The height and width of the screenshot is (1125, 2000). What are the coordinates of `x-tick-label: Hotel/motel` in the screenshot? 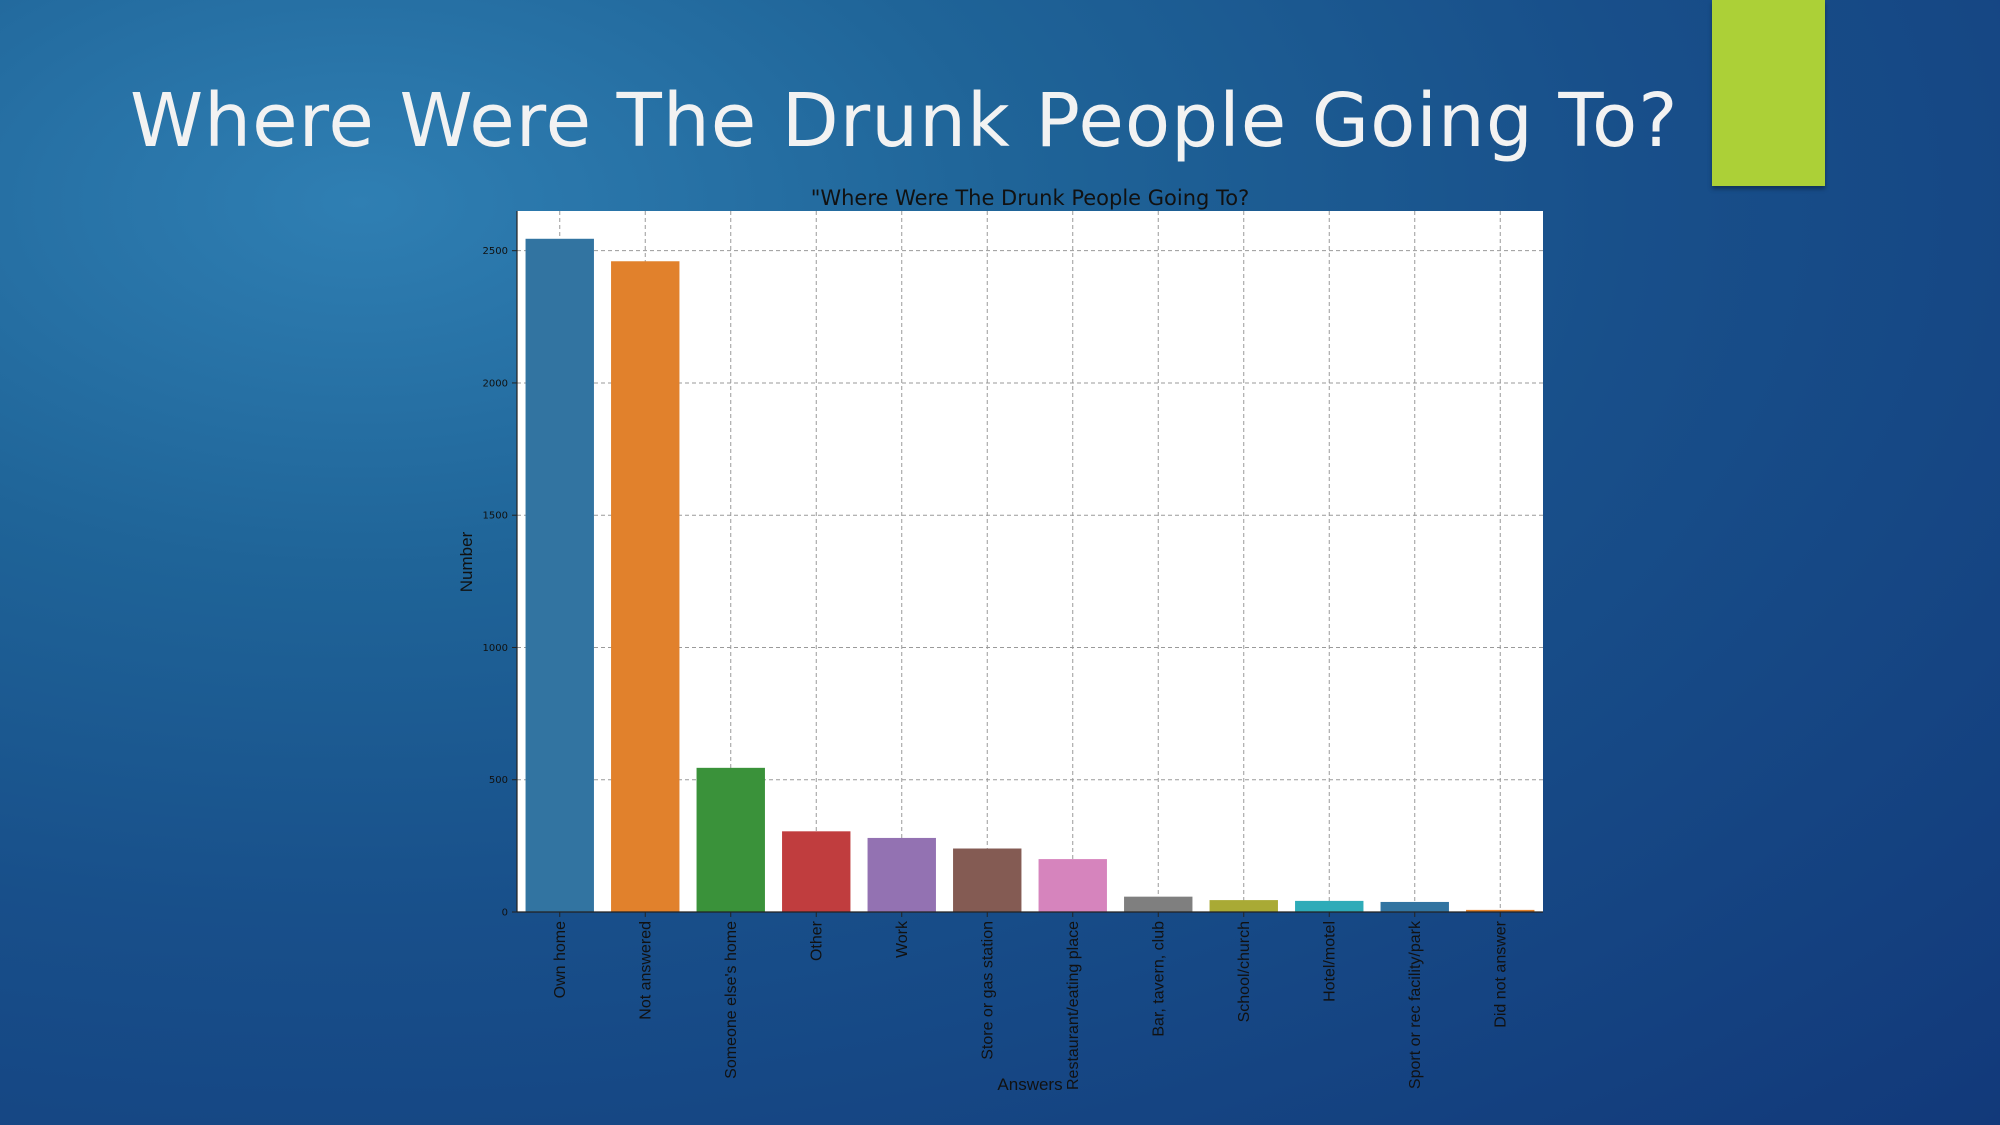 It's located at (1329, 961).